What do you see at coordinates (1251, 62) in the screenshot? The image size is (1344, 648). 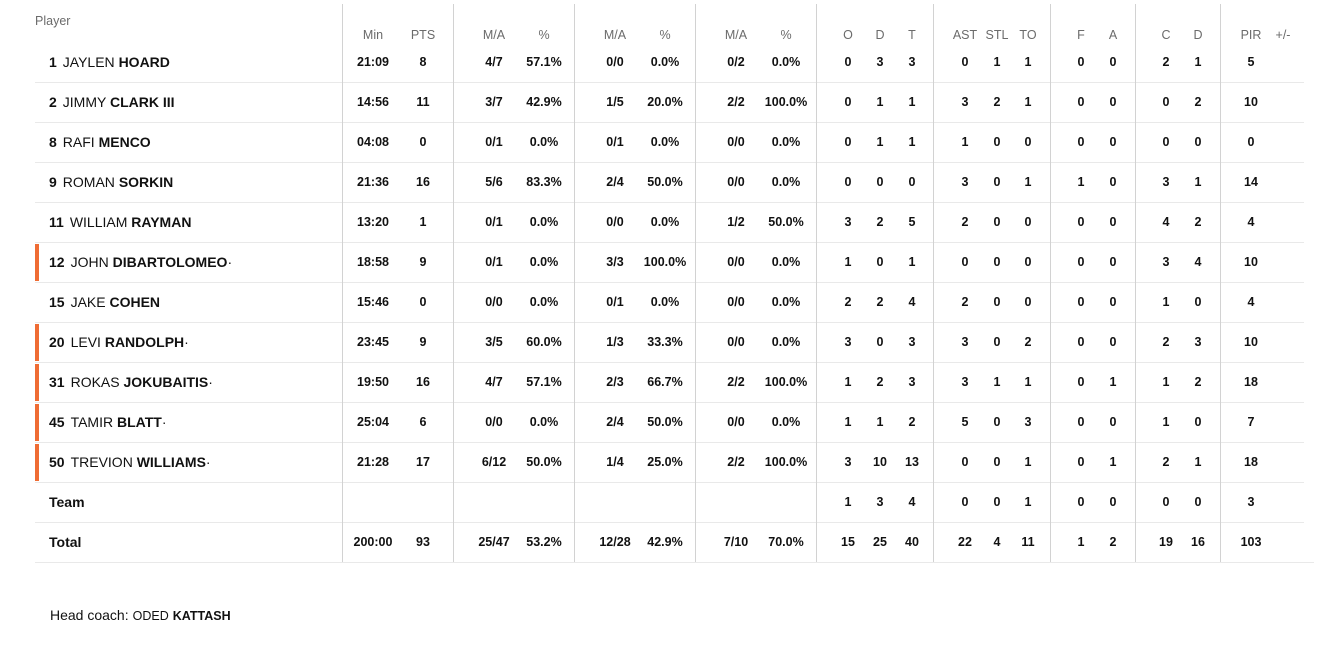 I see `stat-pir: 5` at bounding box center [1251, 62].